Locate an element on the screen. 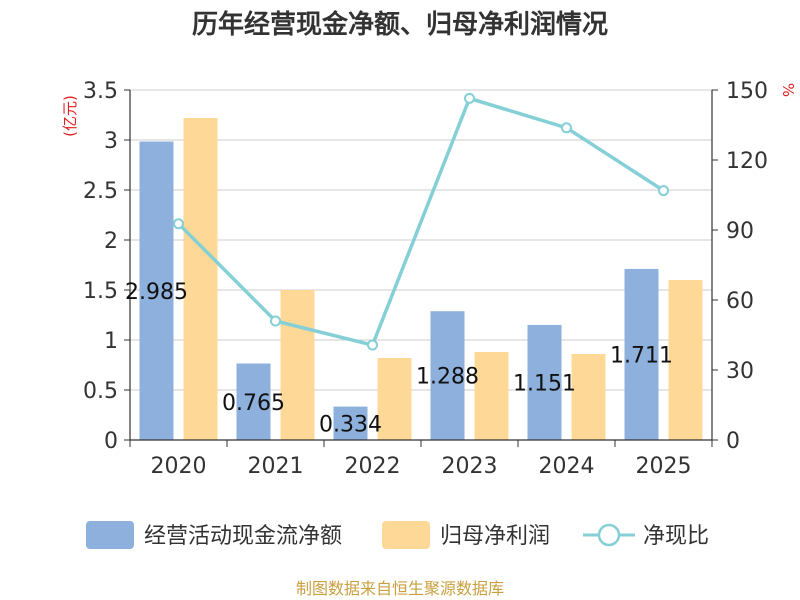  right-axis-tick-label: 90 is located at coordinates (740, 231).